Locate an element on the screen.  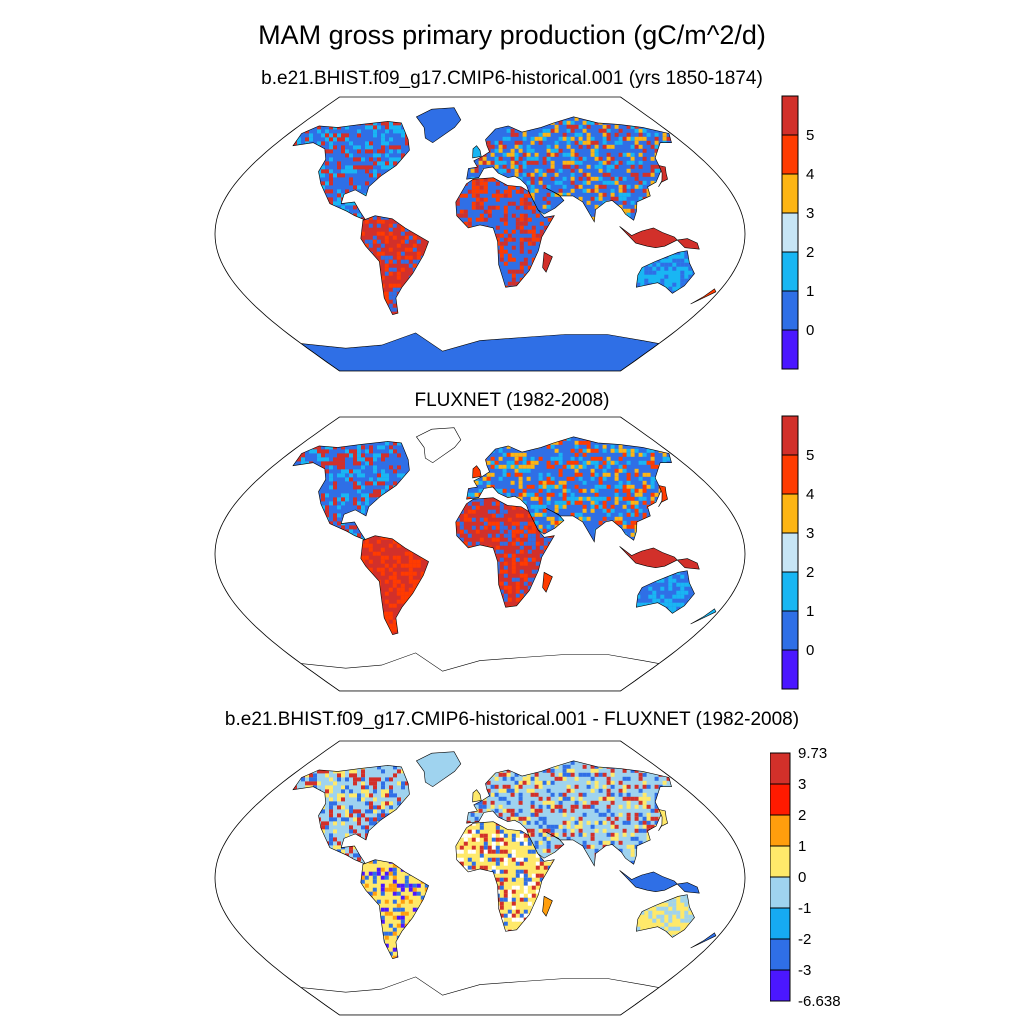
colorbar-2-label: 1 is located at coordinates (810, 611).